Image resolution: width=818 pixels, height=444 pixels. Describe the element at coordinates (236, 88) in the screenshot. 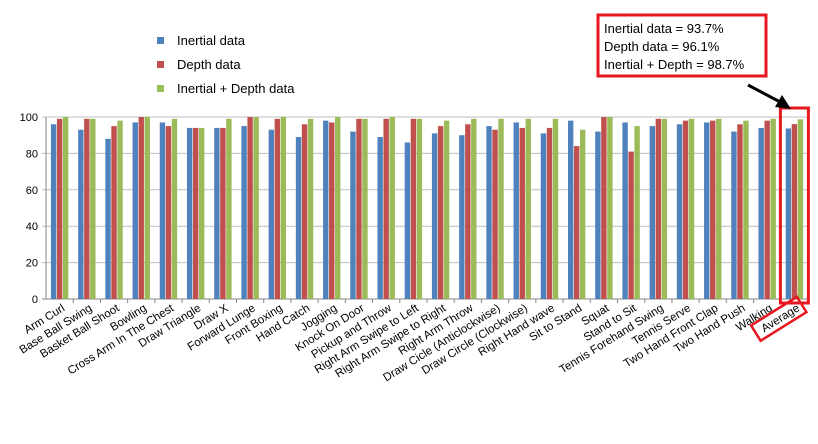

I see `legend-label: Inertial + Depth data` at that location.